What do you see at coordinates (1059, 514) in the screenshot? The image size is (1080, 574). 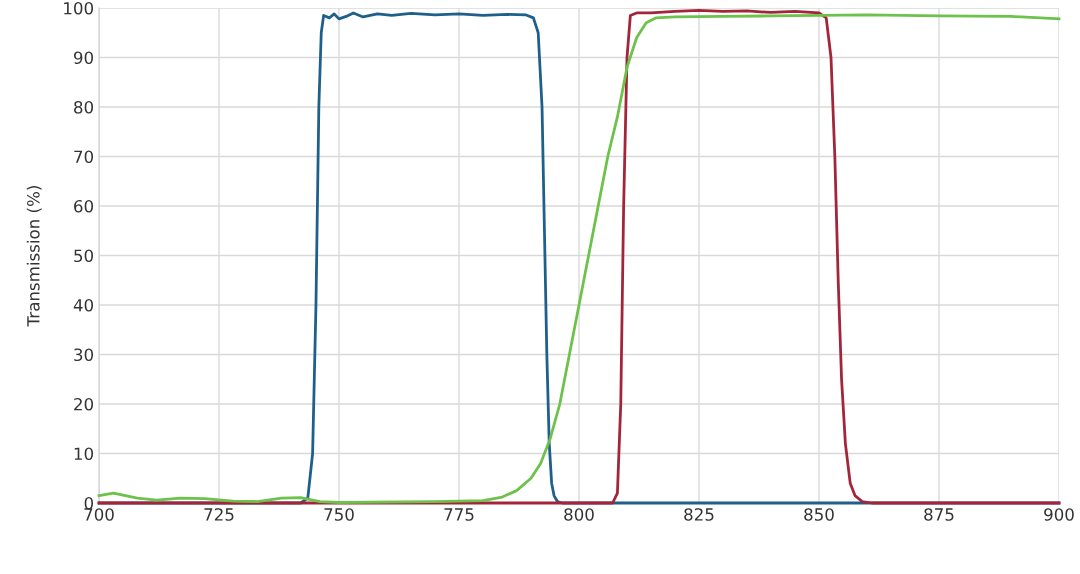 I see `x-tick-label: 900` at bounding box center [1059, 514].